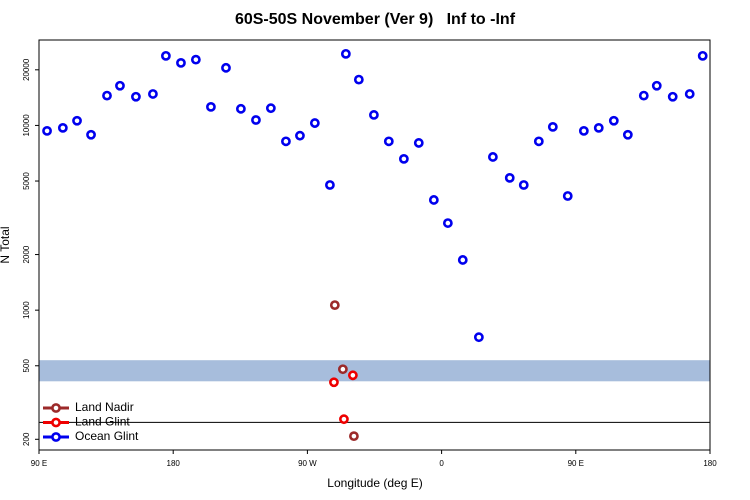 The height and width of the screenshot is (500, 750). I want to click on y-tick-label: 10000, so click(26, 125).